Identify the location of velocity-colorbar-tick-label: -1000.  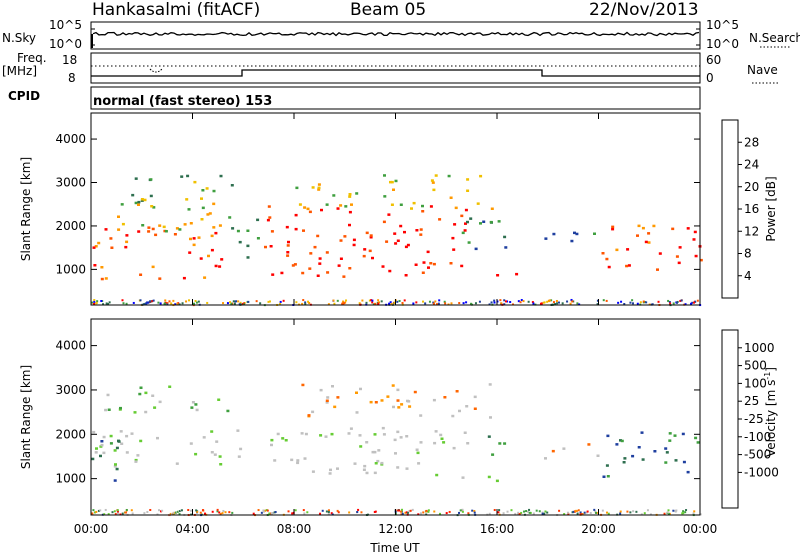
(761, 472).